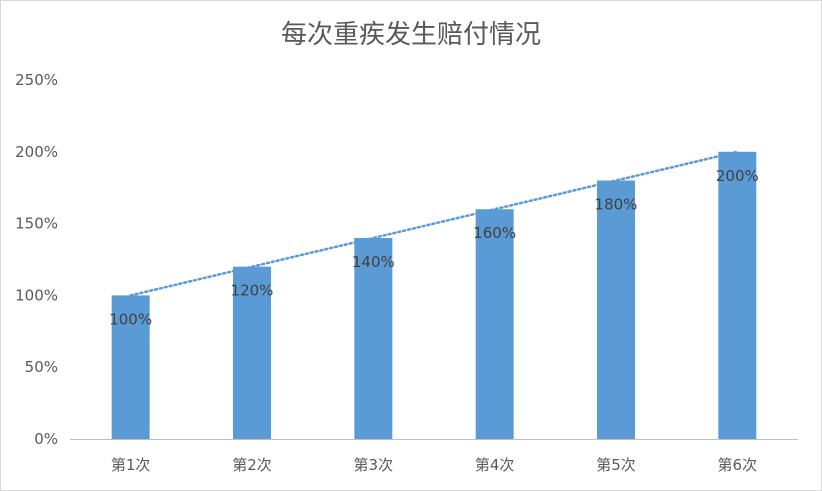 This screenshot has height=491, width=822. Describe the element at coordinates (36, 295) in the screenshot. I see `y-tick-label: 100%` at that location.